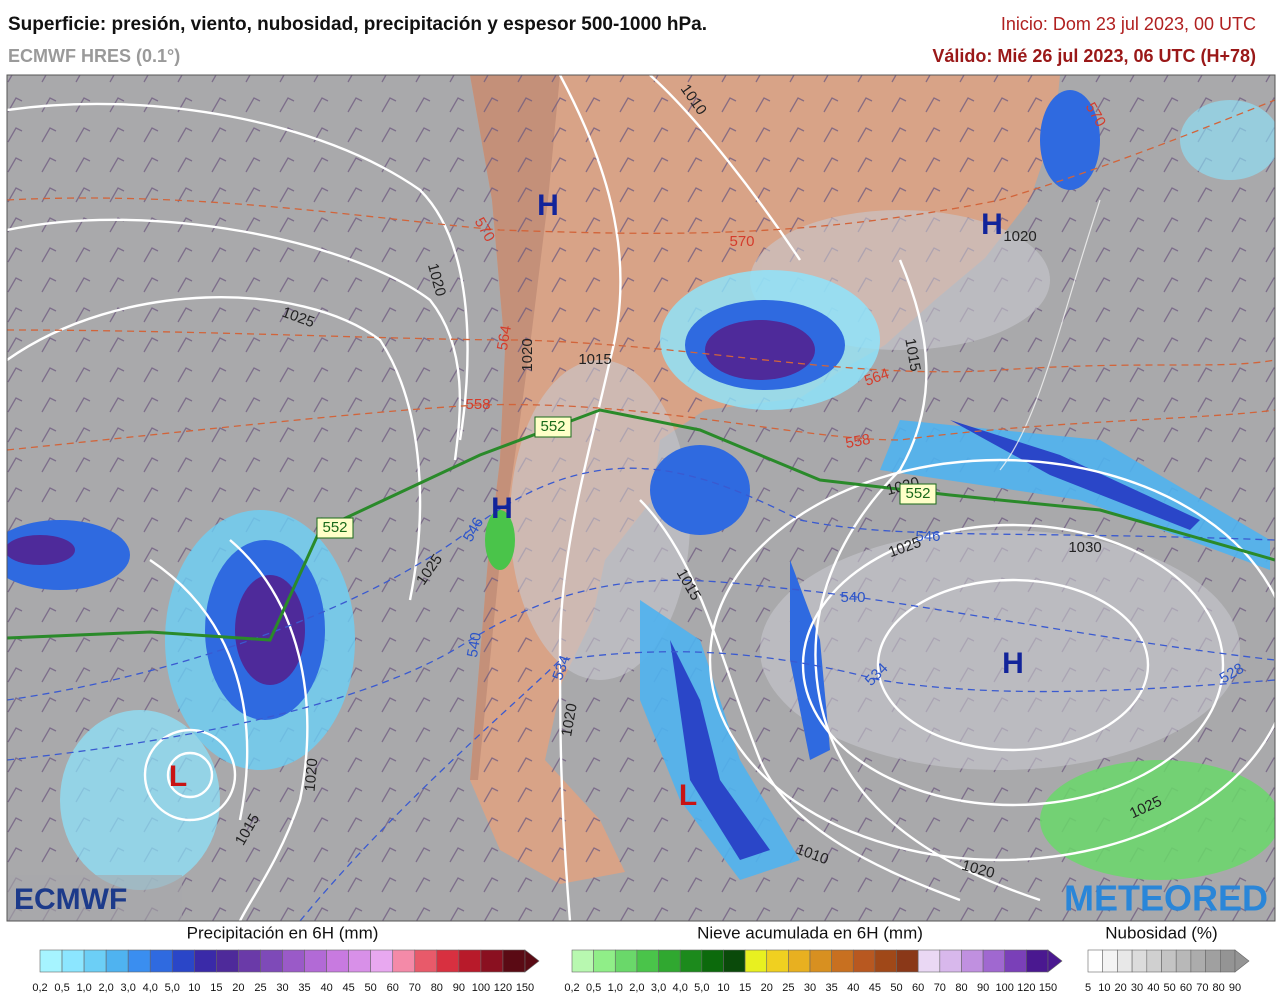 This screenshot has width=1280, height=998. Describe the element at coordinates (636, 988) in the screenshot. I see `legend-label: 2,0` at that location.